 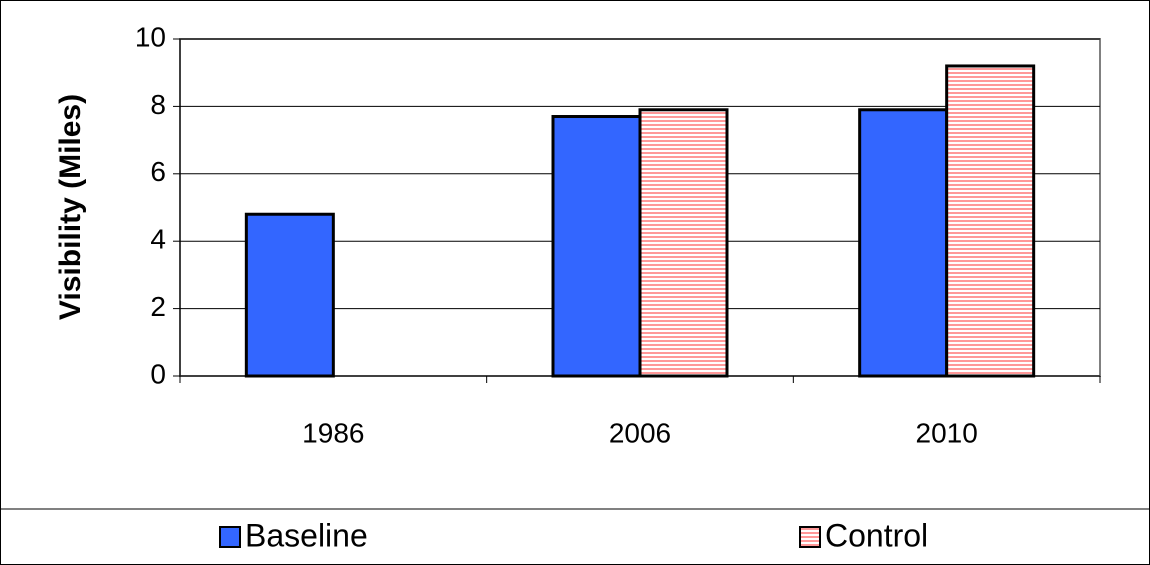 I want to click on y-tick-label: 10, so click(x=150, y=36).